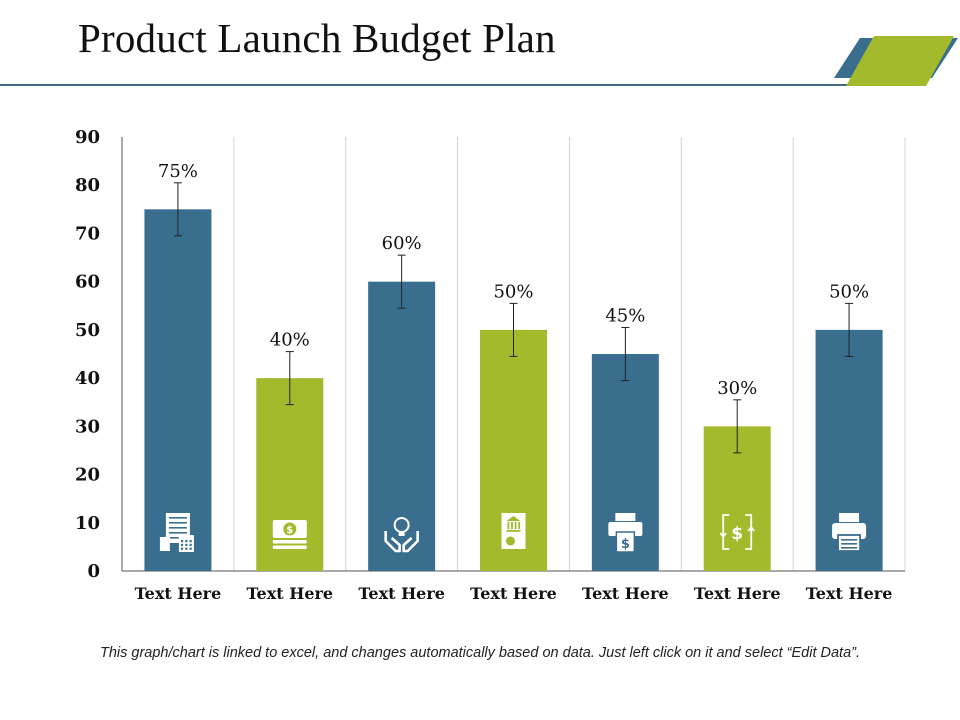 The height and width of the screenshot is (720, 960). I want to click on y-tick-label: 30, so click(87, 426).